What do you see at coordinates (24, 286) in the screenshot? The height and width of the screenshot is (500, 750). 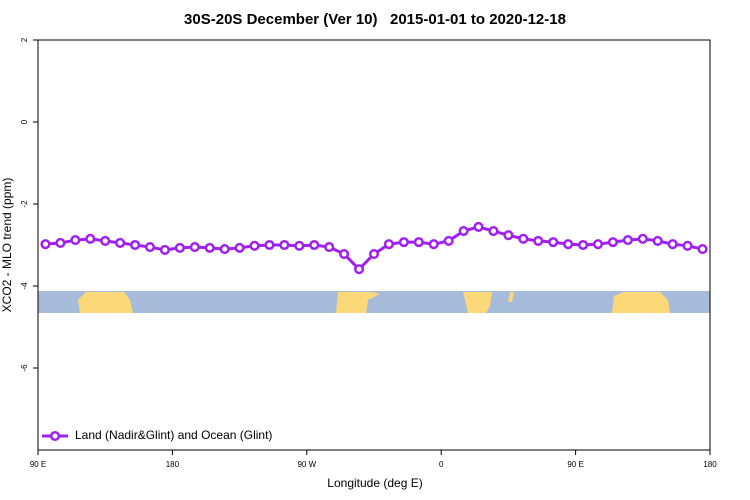 I see `y-tick-label: -4` at bounding box center [24, 286].